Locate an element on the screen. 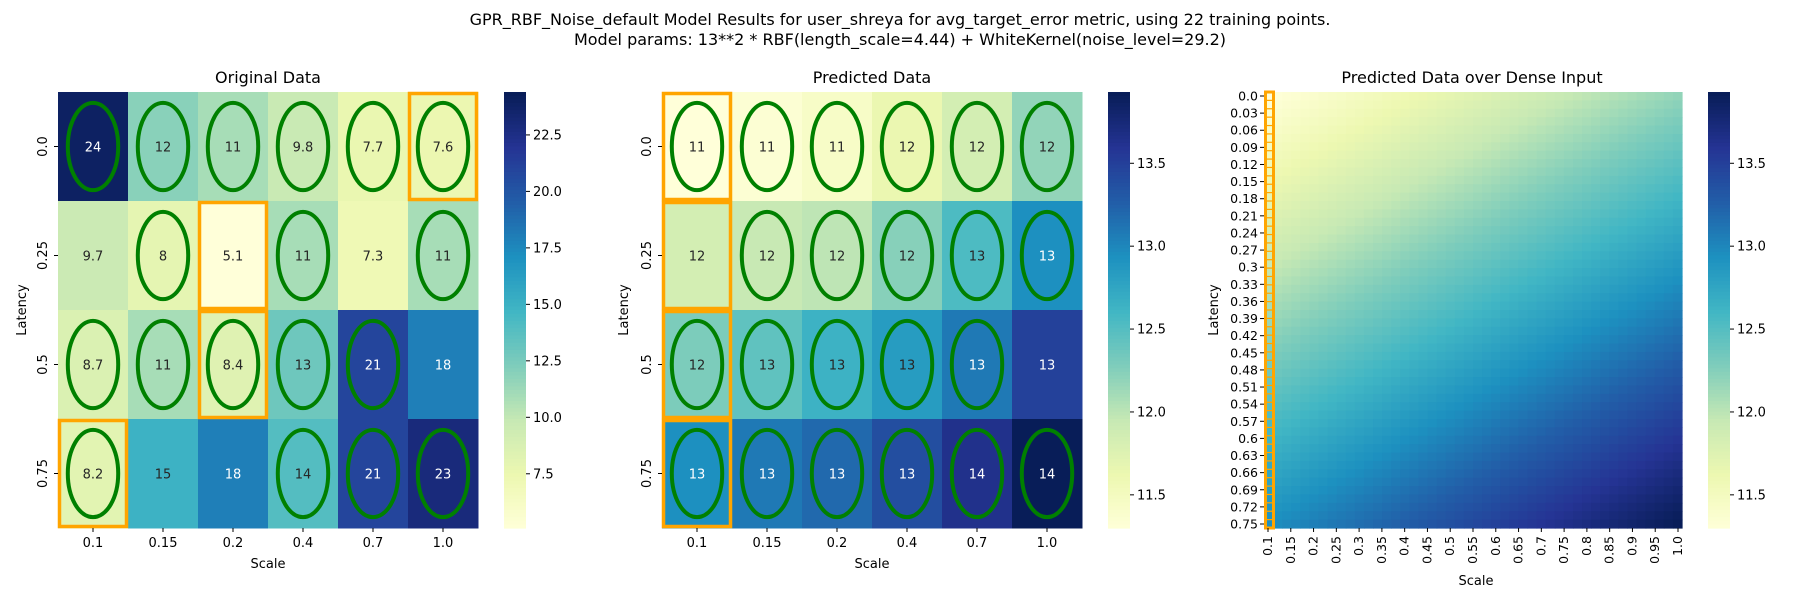 This screenshot has height=600, width=1800. x-tick-label: 0.65 is located at coordinates (1518, 550).